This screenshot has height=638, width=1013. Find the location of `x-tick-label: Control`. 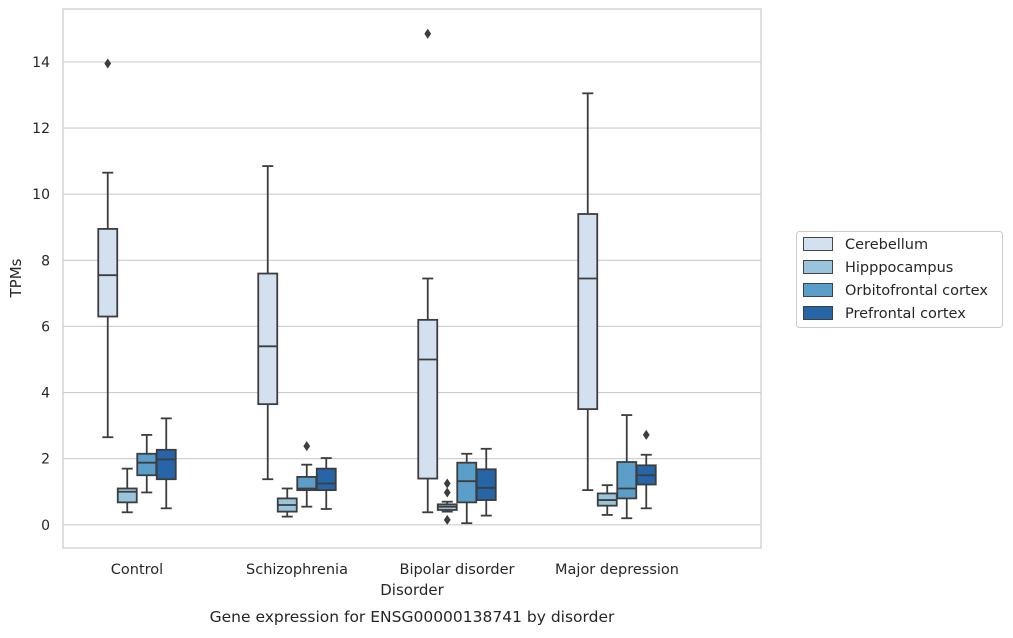

x-tick-label: Control is located at coordinates (137, 570).